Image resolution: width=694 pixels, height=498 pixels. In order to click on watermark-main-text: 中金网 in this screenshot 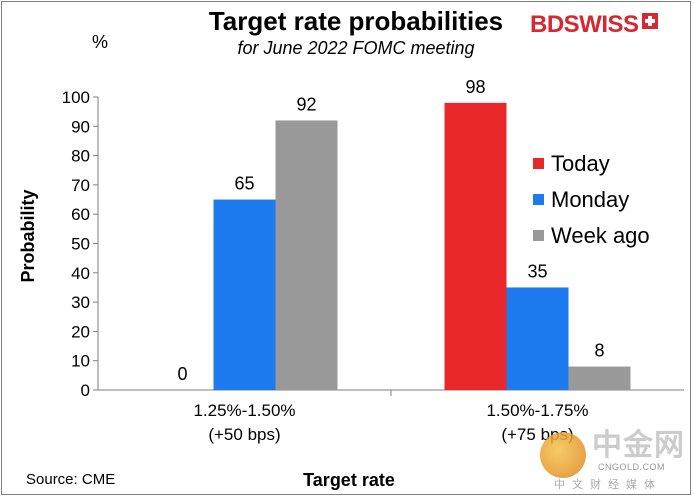, I will do `click(638, 445)`.